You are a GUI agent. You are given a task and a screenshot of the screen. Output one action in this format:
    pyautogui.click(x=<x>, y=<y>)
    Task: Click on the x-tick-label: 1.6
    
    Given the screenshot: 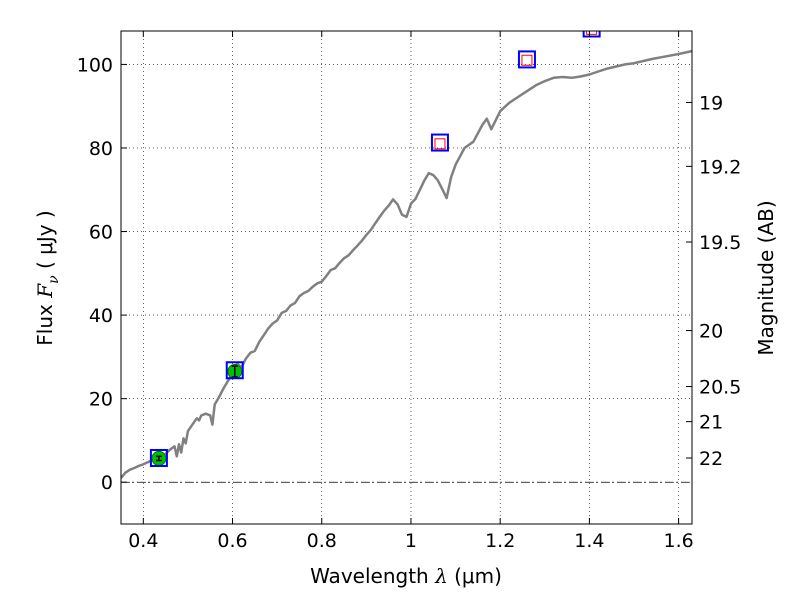 What is the action you would take?
    pyautogui.click(x=679, y=541)
    